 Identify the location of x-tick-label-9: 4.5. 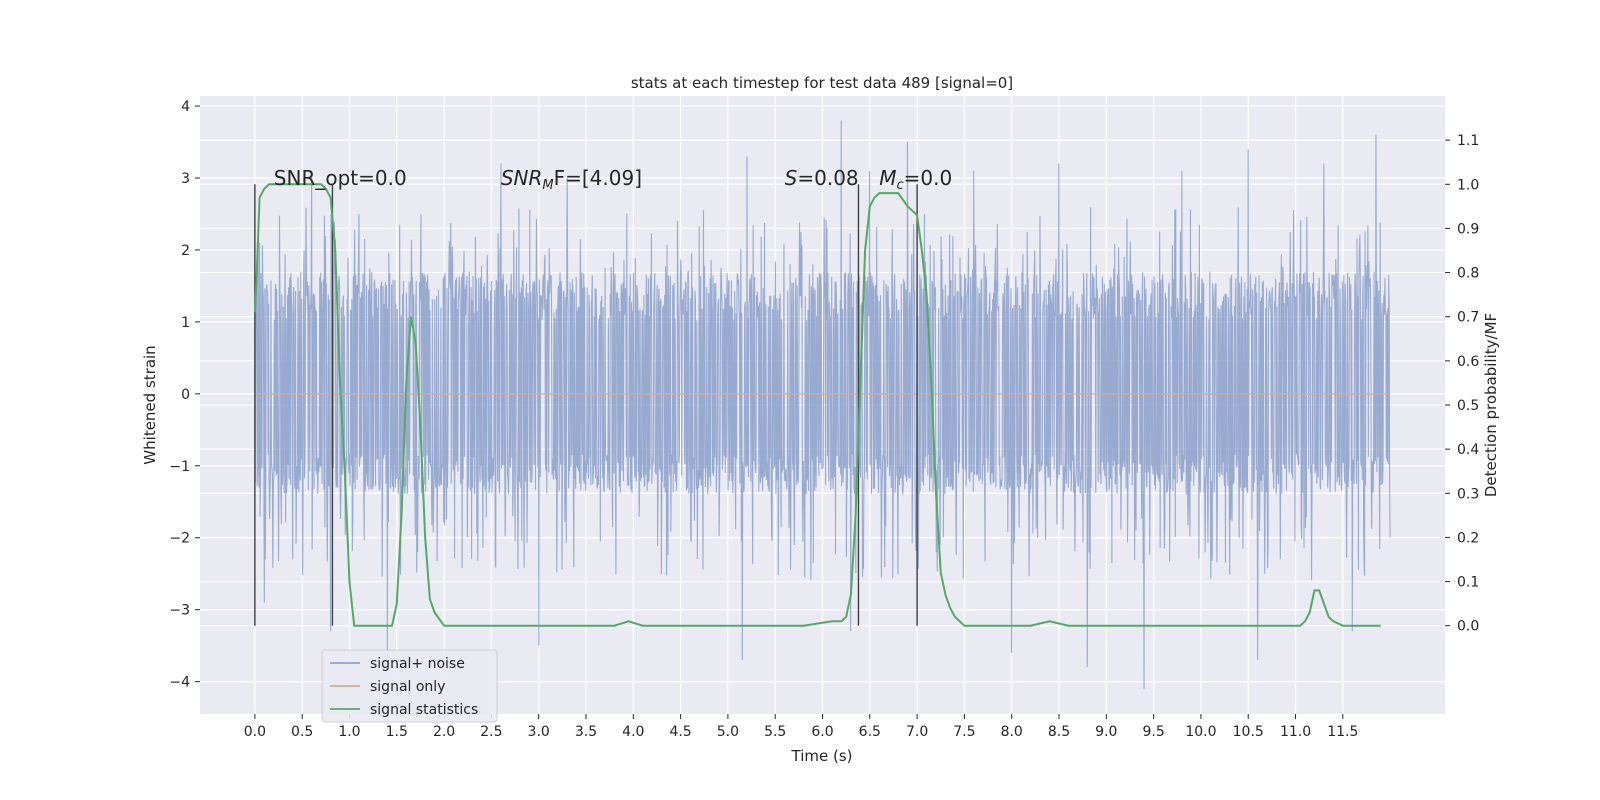
(680, 732).